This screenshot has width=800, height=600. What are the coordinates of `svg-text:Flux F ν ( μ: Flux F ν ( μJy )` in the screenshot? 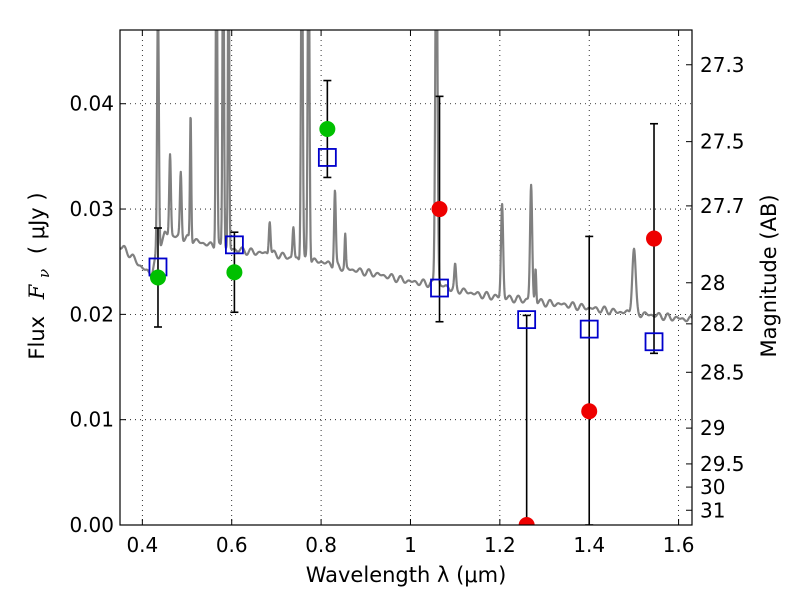 It's located at (39, 275).